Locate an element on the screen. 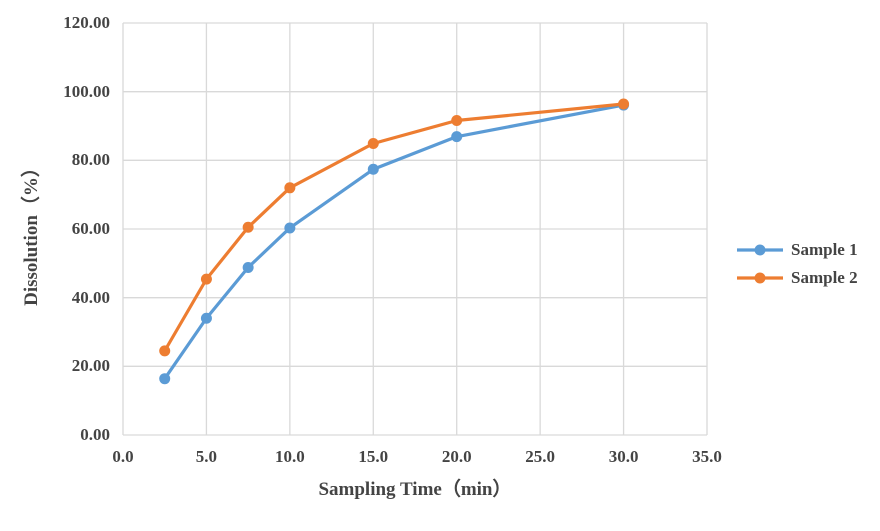 Image resolution: width=880 pixels, height=531 pixels. legend-label: Sample 2 is located at coordinates (824, 277).